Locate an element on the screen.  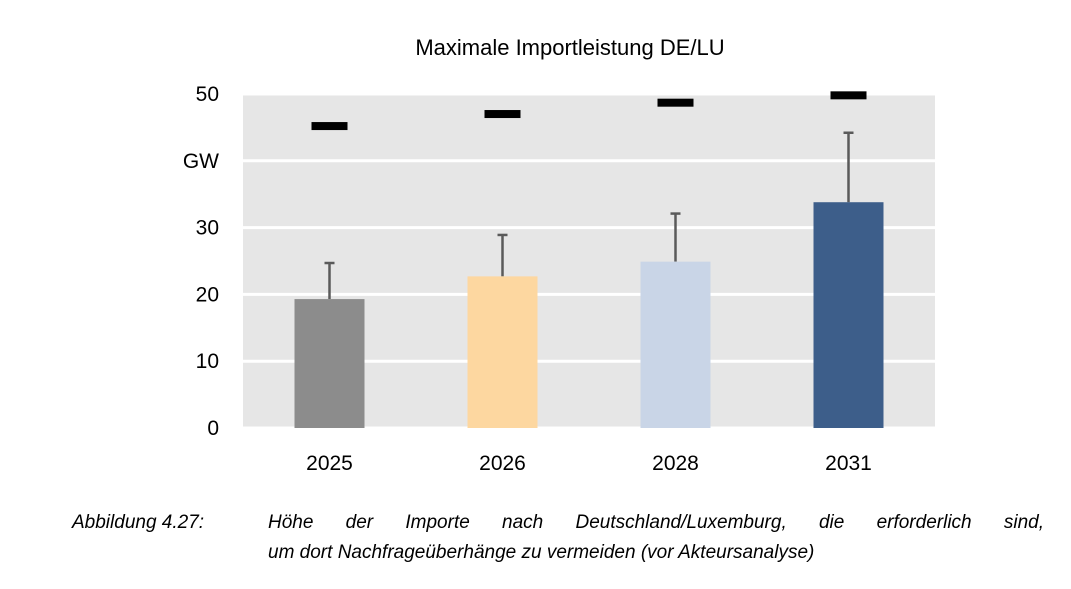
caption-label: Abbildung 4.27: is located at coordinates (138, 522).